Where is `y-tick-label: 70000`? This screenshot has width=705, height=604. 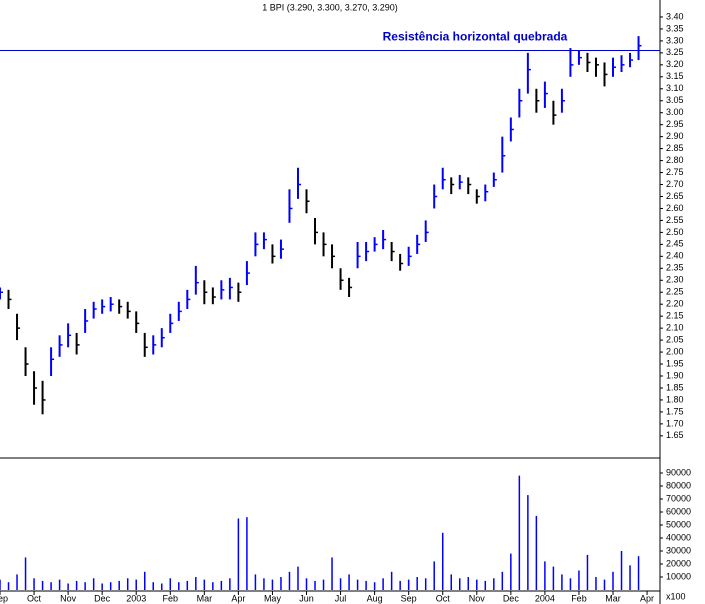
y-tick-label: 70000 is located at coordinates (678, 498).